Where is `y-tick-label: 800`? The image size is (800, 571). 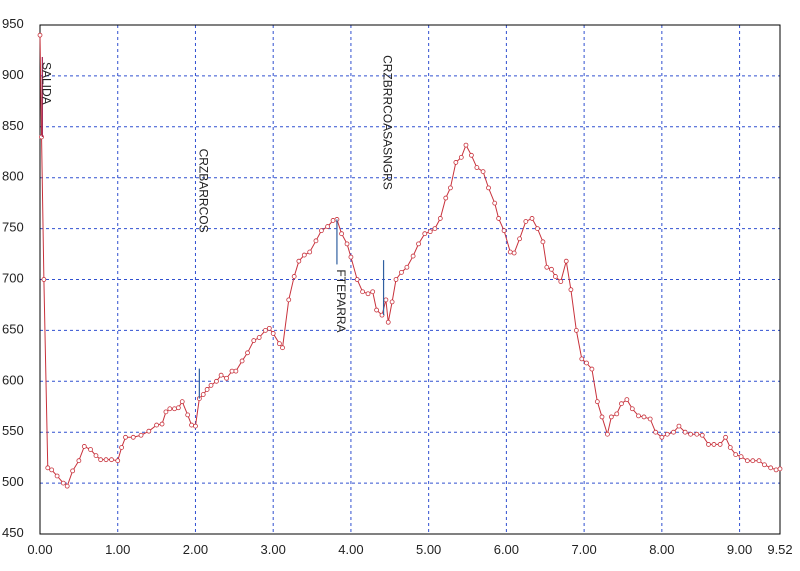
y-tick-label: 800 is located at coordinates (13, 176).